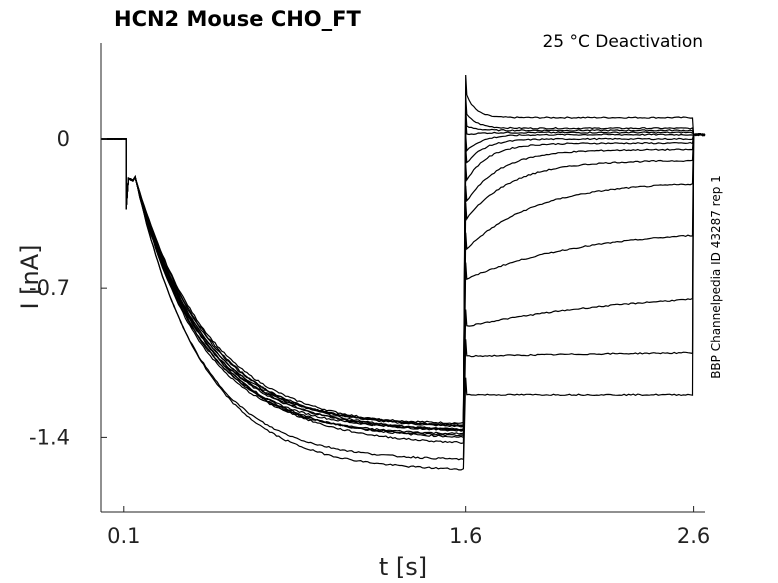 The width and height of the screenshot is (778, 583). Describe the element at coordinates (49, 288) in the screenshot. I see `y-tick-label: -0.7` at that location.